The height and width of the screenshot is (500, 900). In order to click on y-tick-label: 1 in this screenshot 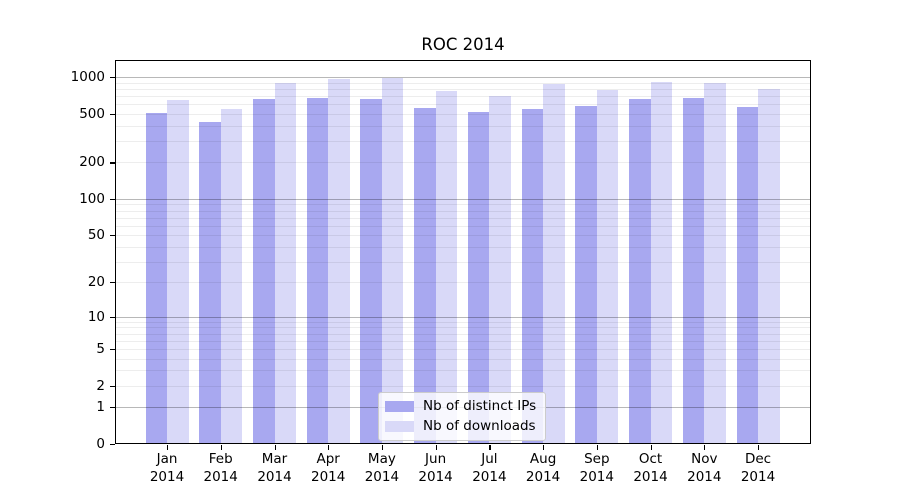, I will do `click(100, 407)`.